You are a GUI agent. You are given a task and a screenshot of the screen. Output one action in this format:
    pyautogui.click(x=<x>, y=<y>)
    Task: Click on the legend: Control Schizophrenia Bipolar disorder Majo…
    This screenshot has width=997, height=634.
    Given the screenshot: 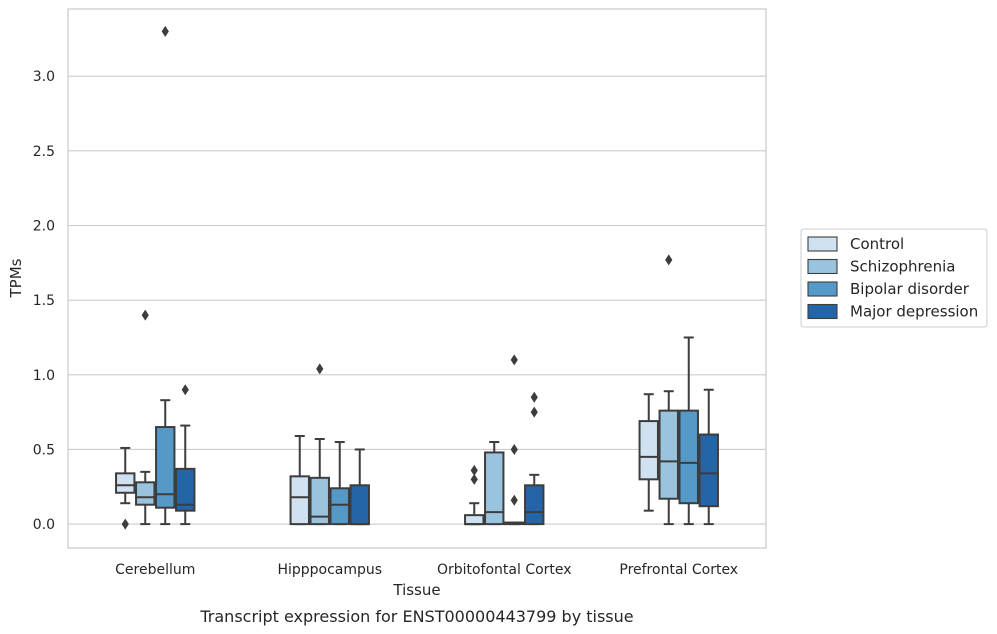 What is the action you would take?
    pyautogui.click(x=894, y=278)
    